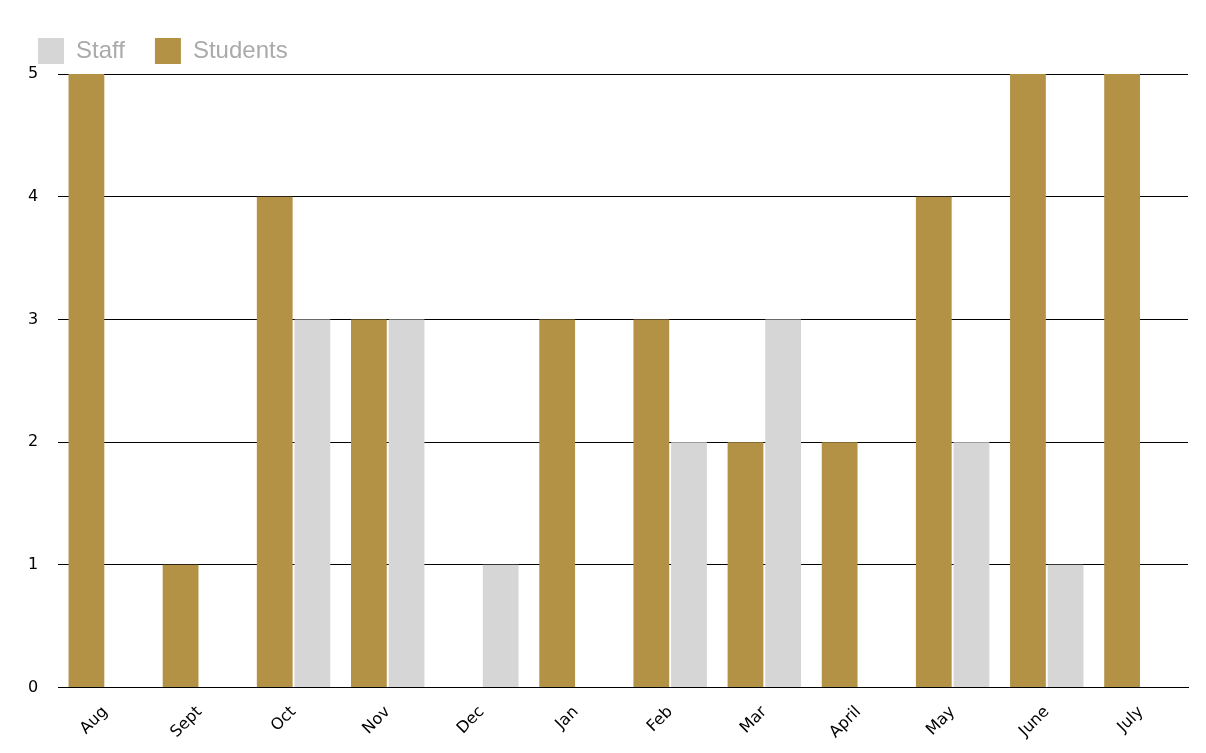 This screenshot has width=1206, height=753. I want to click on x-tick-label: Jan, so click(566, 717).